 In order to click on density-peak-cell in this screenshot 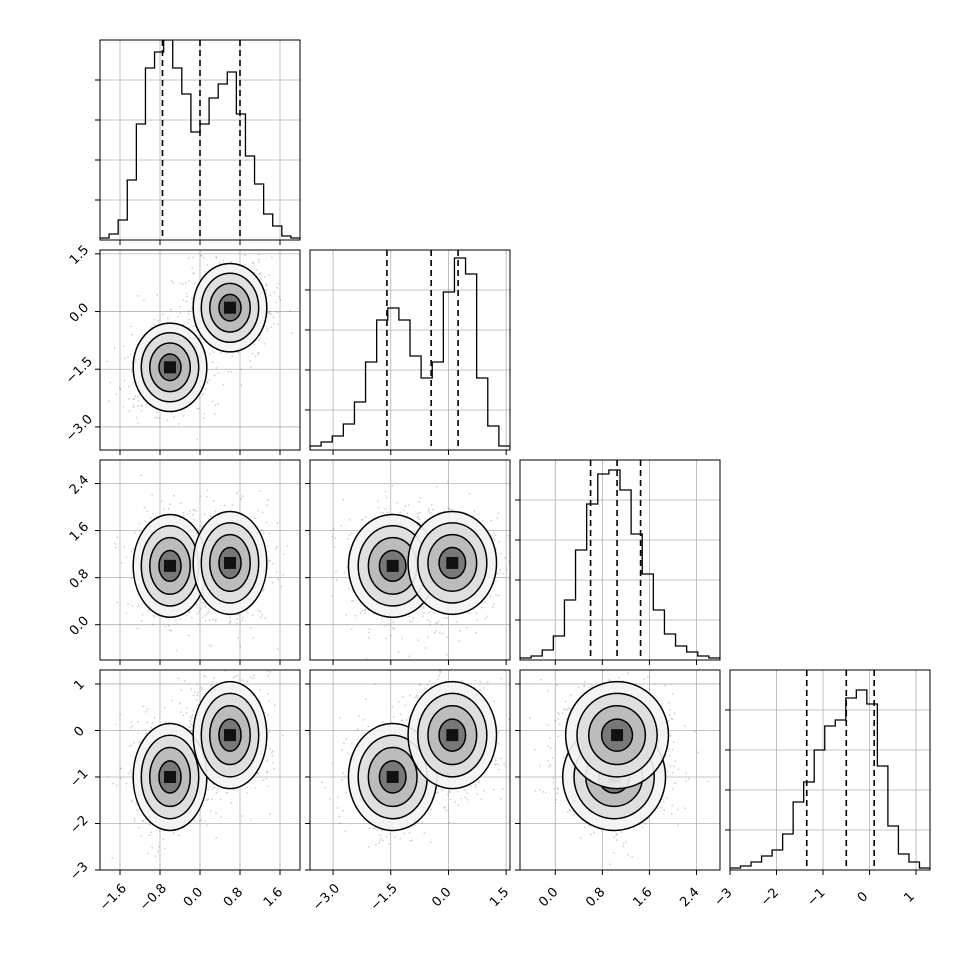, I will do `click(170, 777)`.